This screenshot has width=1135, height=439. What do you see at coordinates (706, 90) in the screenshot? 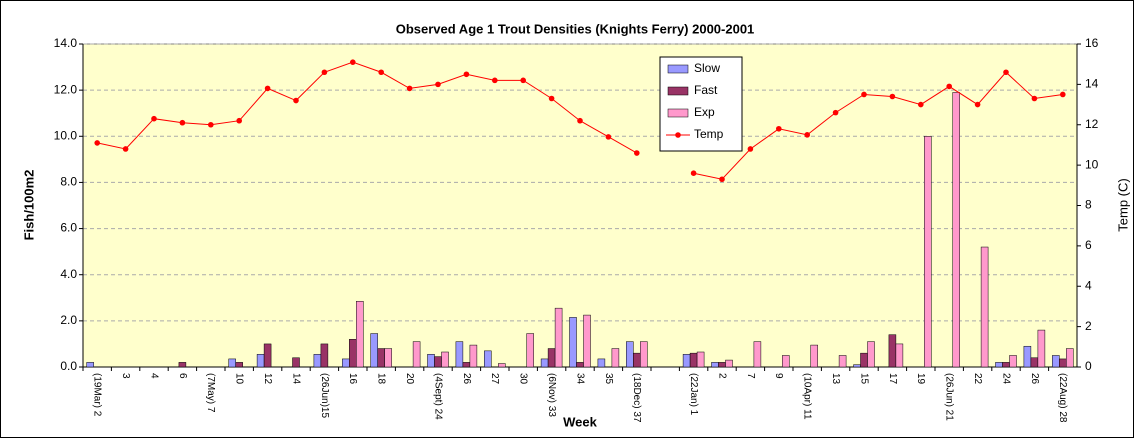
I see `legend-label: Fast` at bounding box center [706, 90].